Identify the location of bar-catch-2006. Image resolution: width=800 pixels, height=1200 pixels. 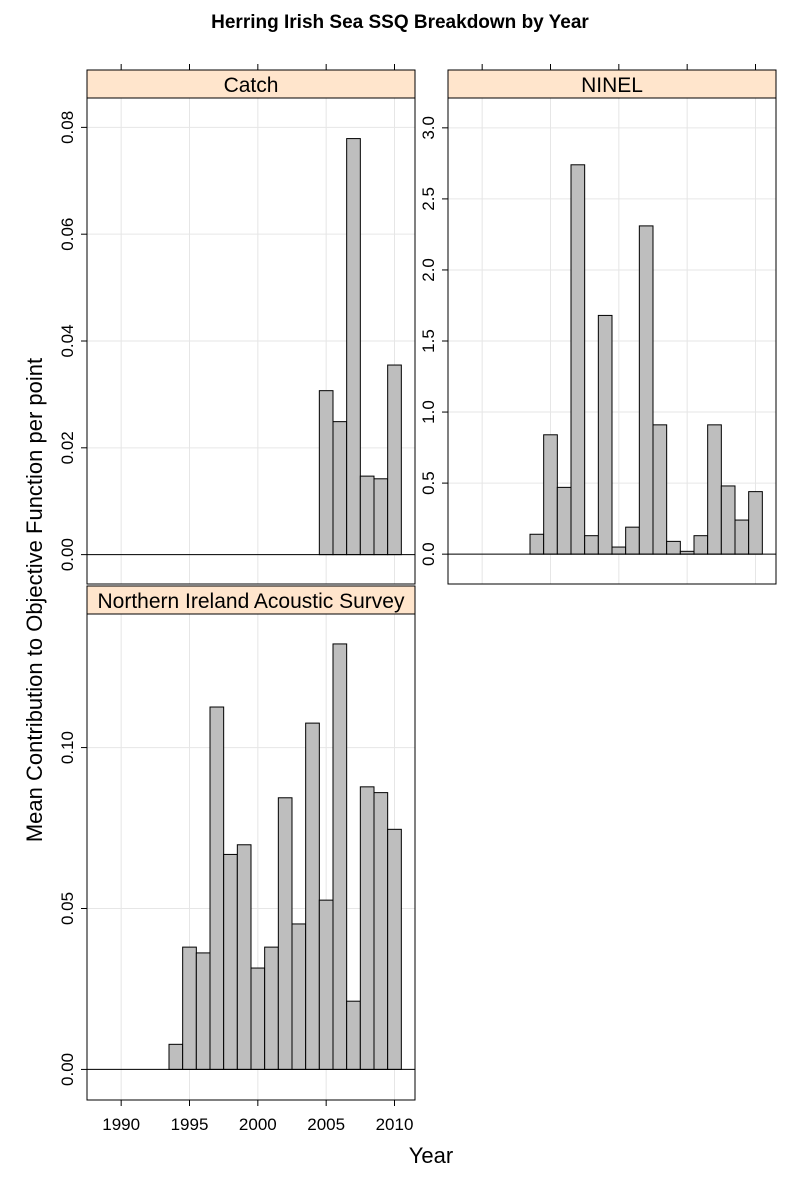
(340, 488).